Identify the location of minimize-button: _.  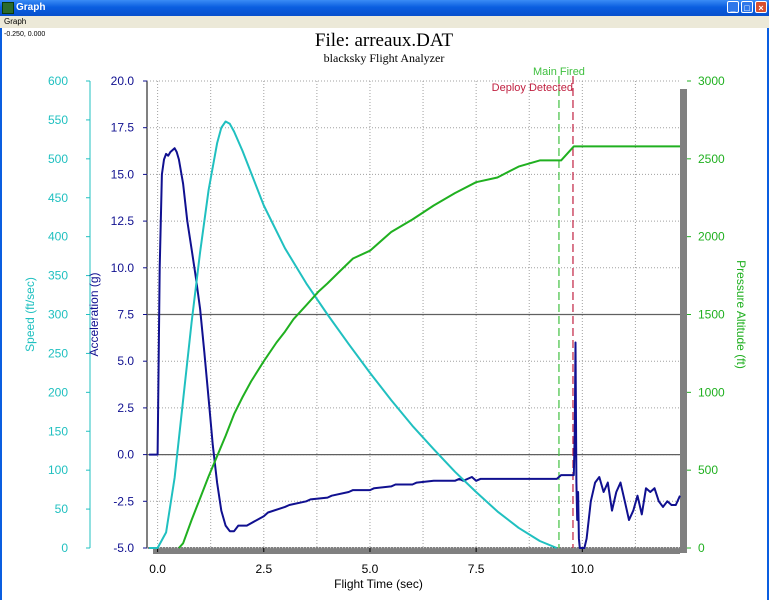
(733, 7).